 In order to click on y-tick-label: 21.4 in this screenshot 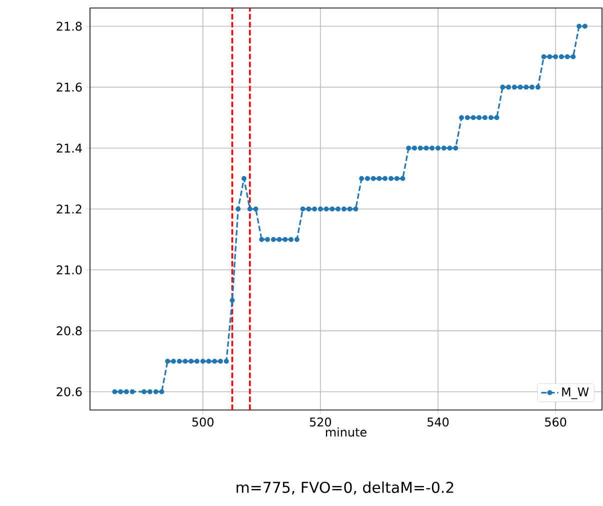, I will do `click(69, 148)`.